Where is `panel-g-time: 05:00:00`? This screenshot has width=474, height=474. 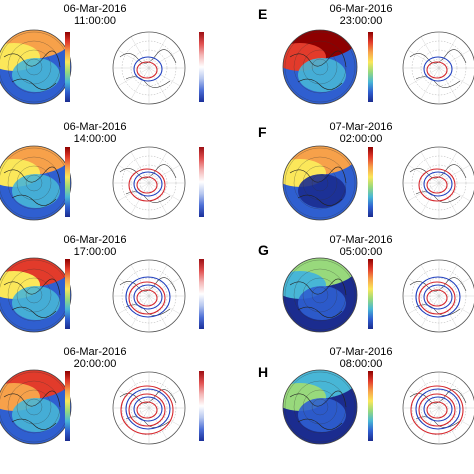 panel-g-time: 05:00:00 is located at coordinates (361, 252).